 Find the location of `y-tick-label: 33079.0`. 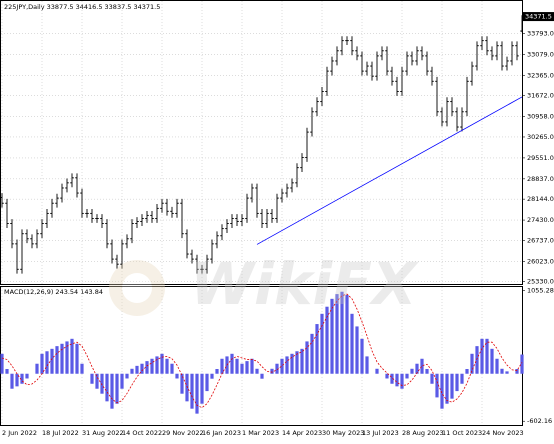

y-tick-label: 33079.0 is located at coordinates (540, 54).